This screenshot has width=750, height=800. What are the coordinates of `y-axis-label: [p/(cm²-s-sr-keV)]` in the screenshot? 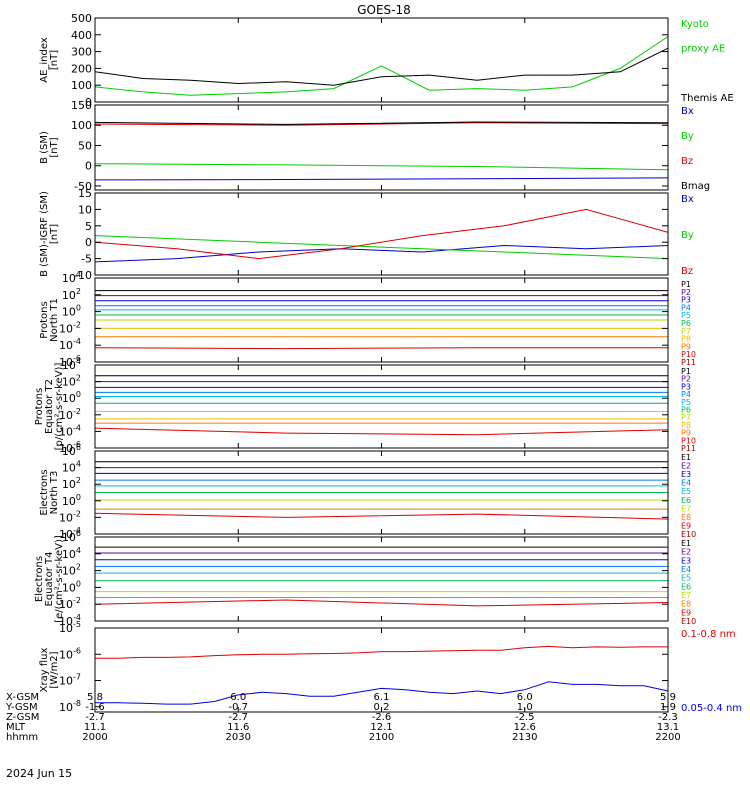 It's located at (59, 407).